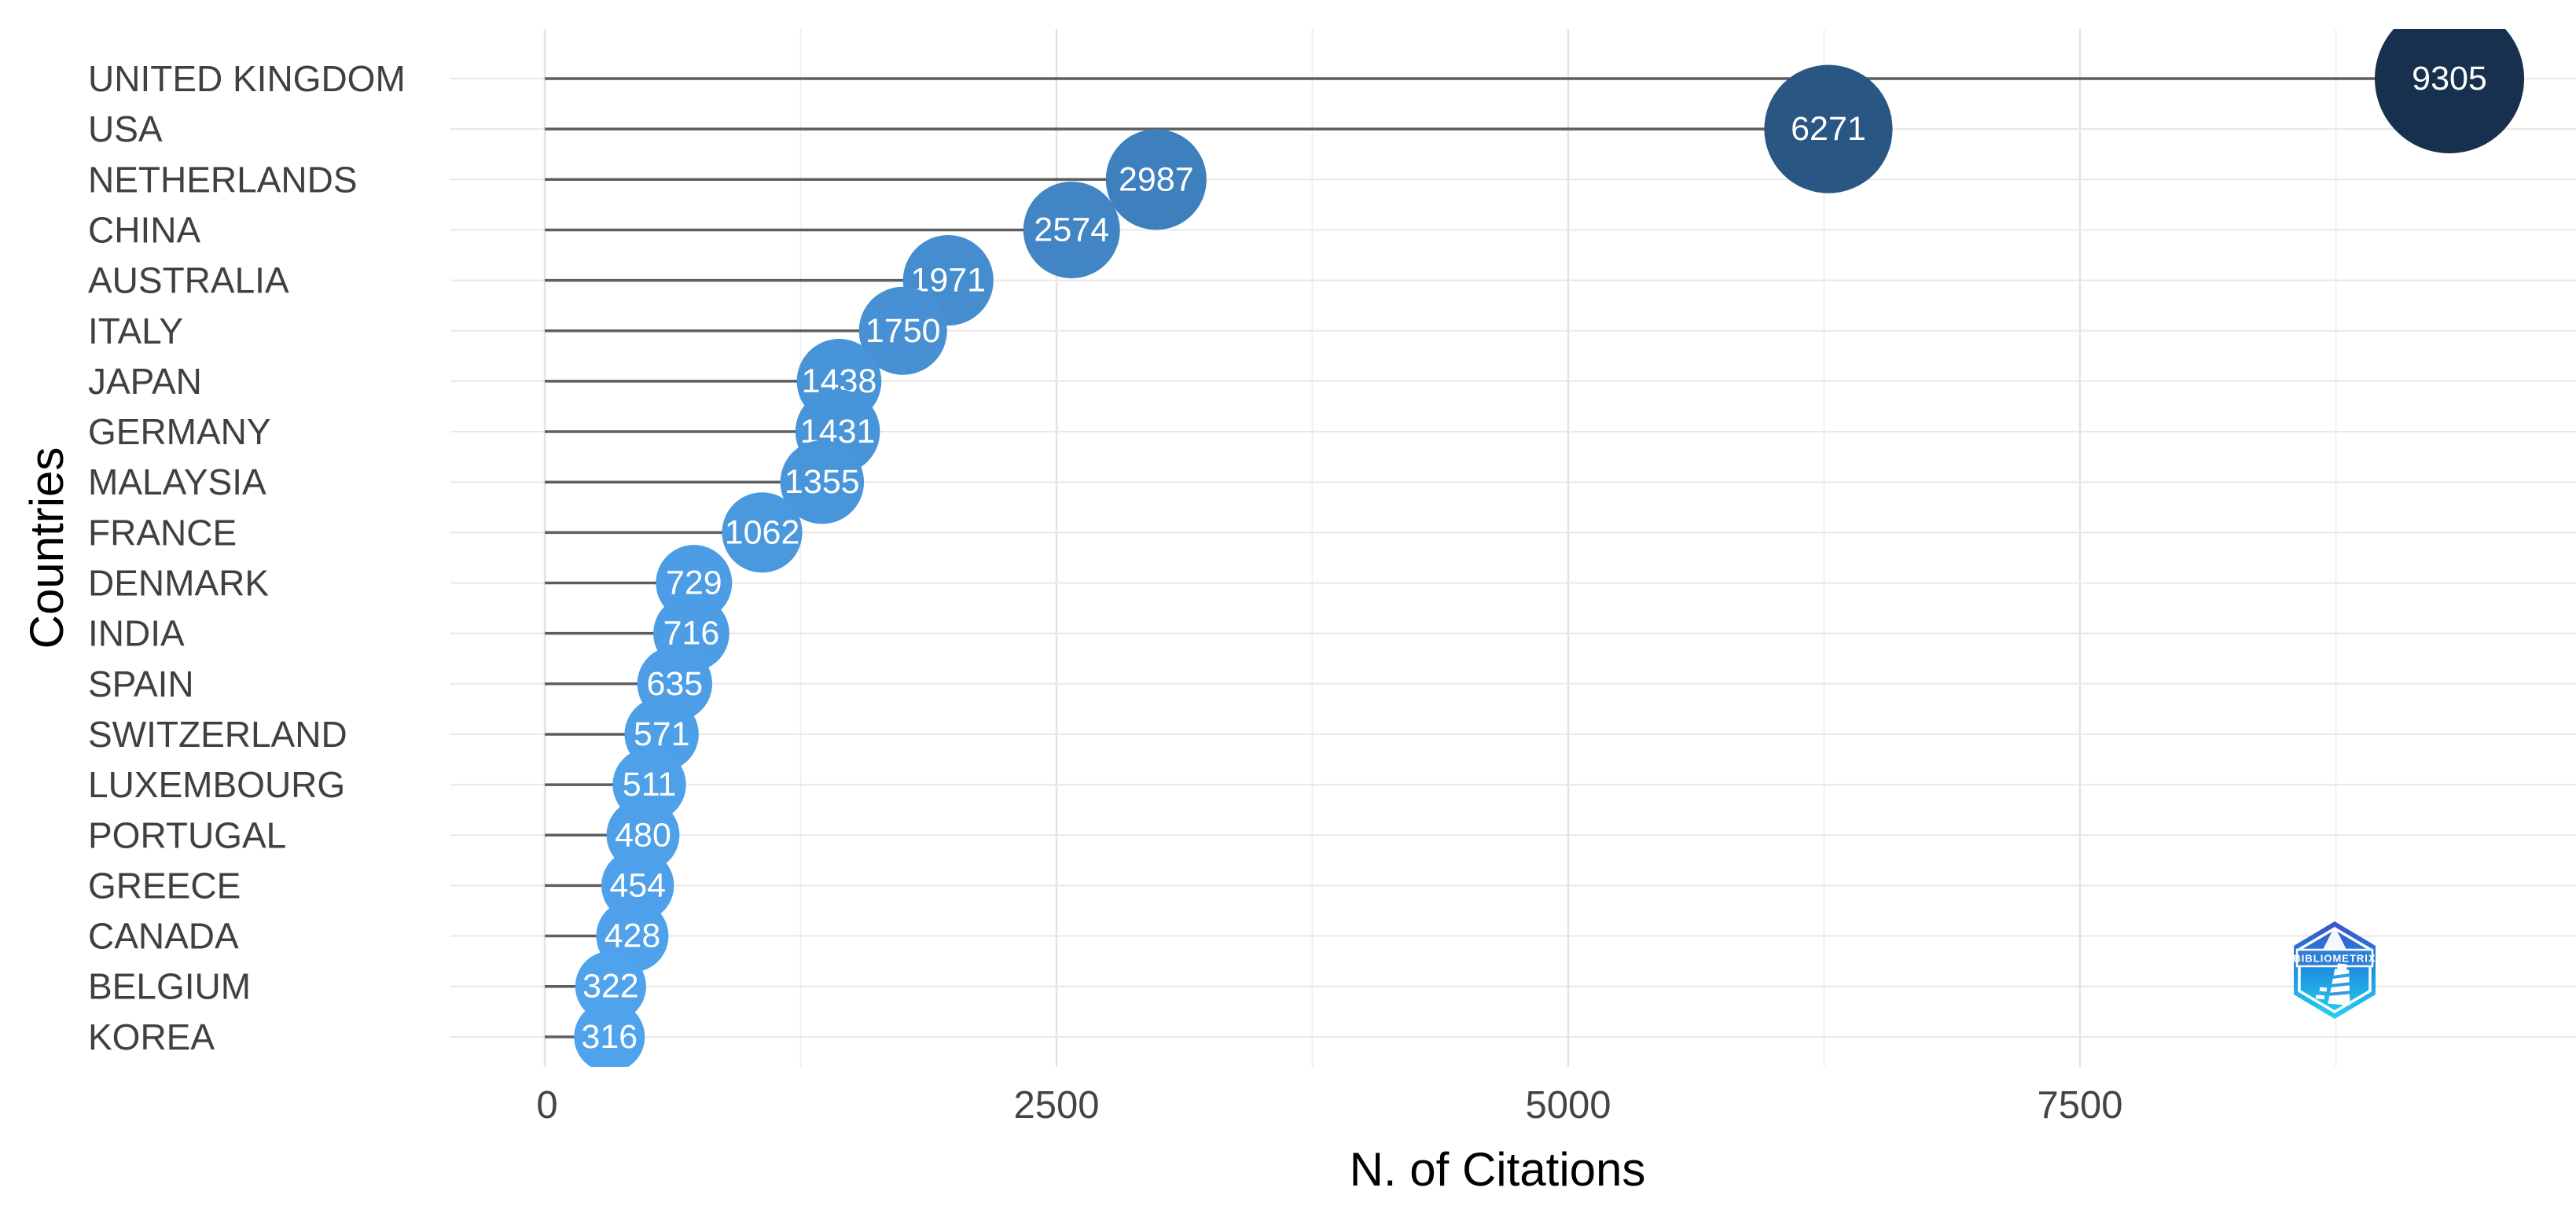 Image resolution: width=2576 pixels, height=1206 pixels. Describe the element at coordinates (674, 684) in the screenshot. I see `bubble-value-label: 635` at that location.